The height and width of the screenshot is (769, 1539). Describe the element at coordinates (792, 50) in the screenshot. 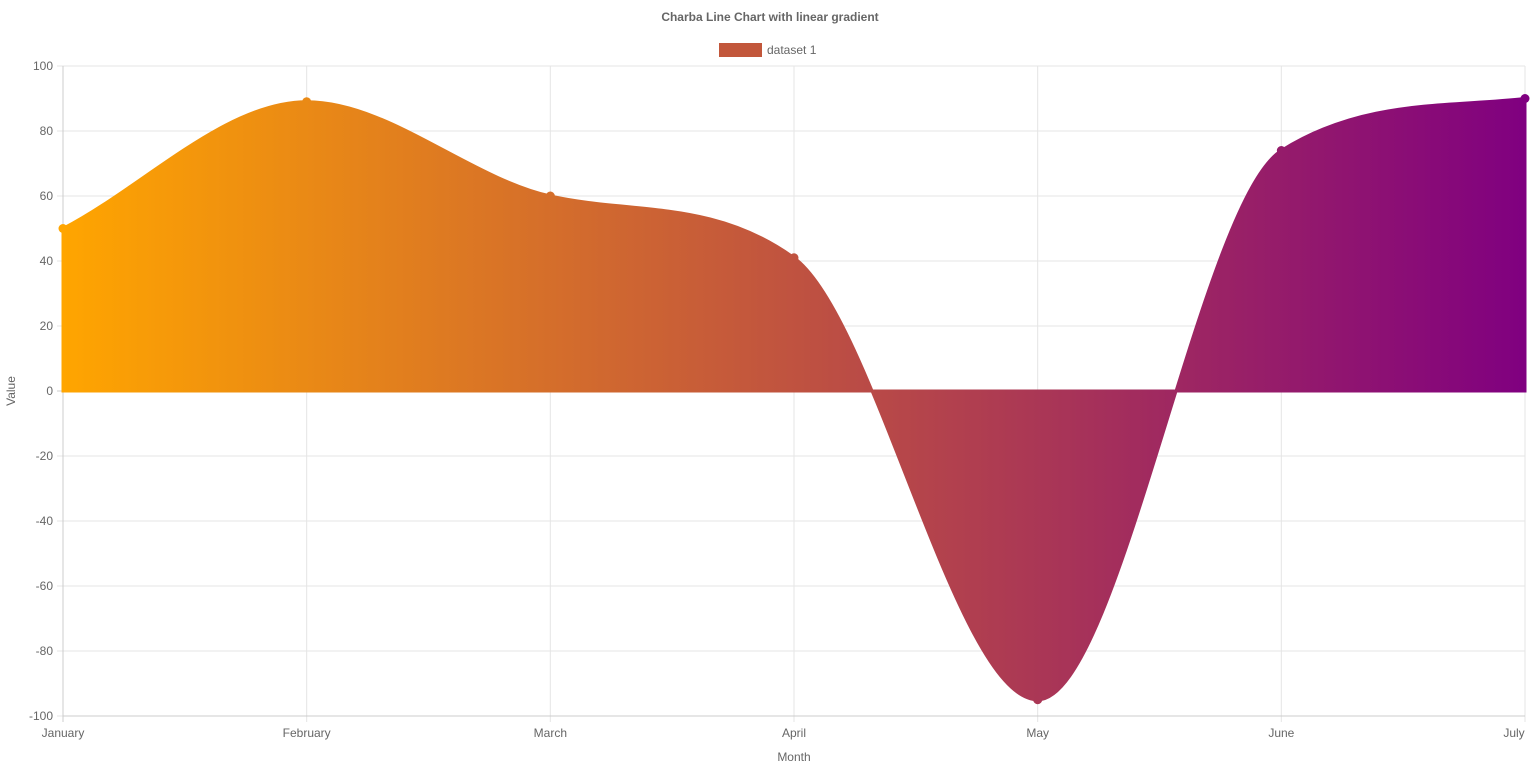

I see `legend-label: dataset 1` at that location.